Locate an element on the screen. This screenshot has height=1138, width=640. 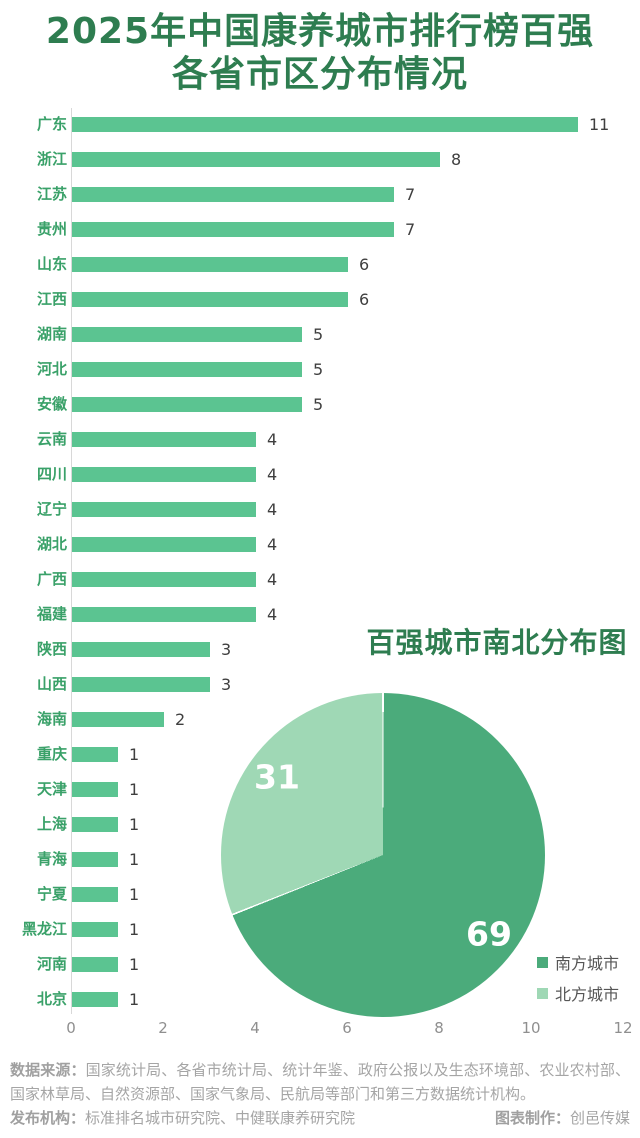
chart-maker-label: 图表制作： is located at coordinates (532, 1118).